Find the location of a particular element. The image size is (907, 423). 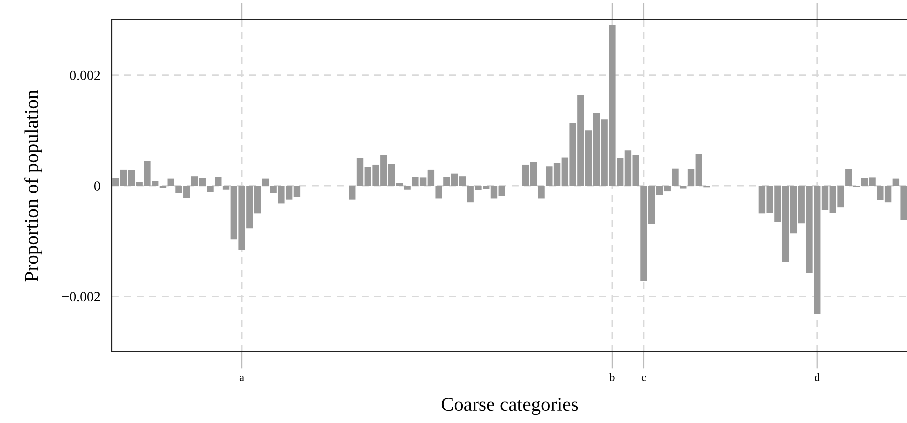

y-axis-title: Proportion of population is located at coordinates (33, 186).